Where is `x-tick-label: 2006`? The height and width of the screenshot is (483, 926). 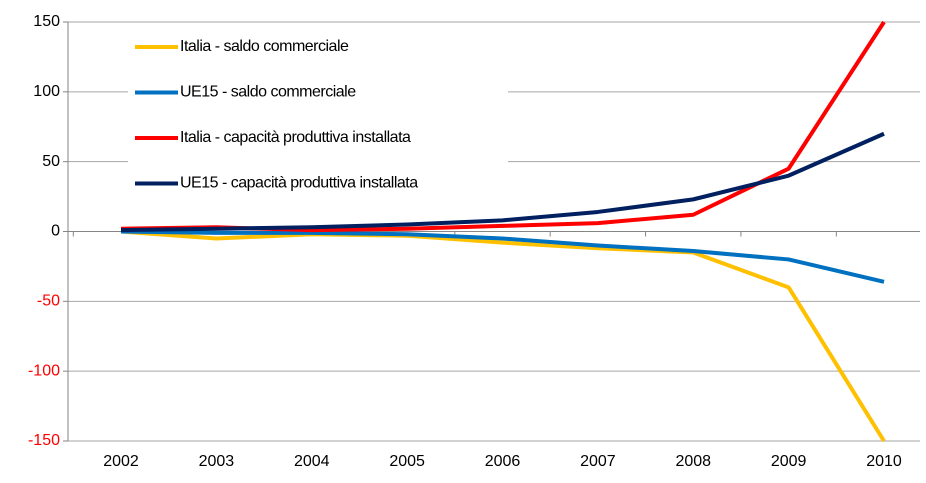 x-tick-label: 2006 is located at coordinates (503, 461).